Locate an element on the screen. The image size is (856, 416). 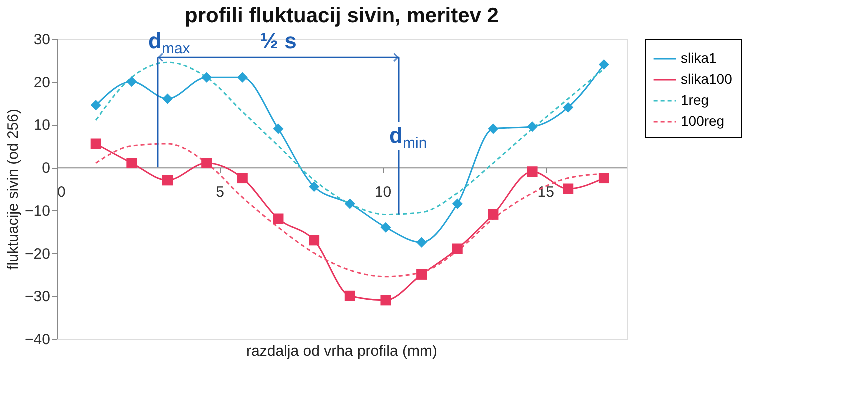
x-tick-label: 15 is located at coordinates (546, 193).